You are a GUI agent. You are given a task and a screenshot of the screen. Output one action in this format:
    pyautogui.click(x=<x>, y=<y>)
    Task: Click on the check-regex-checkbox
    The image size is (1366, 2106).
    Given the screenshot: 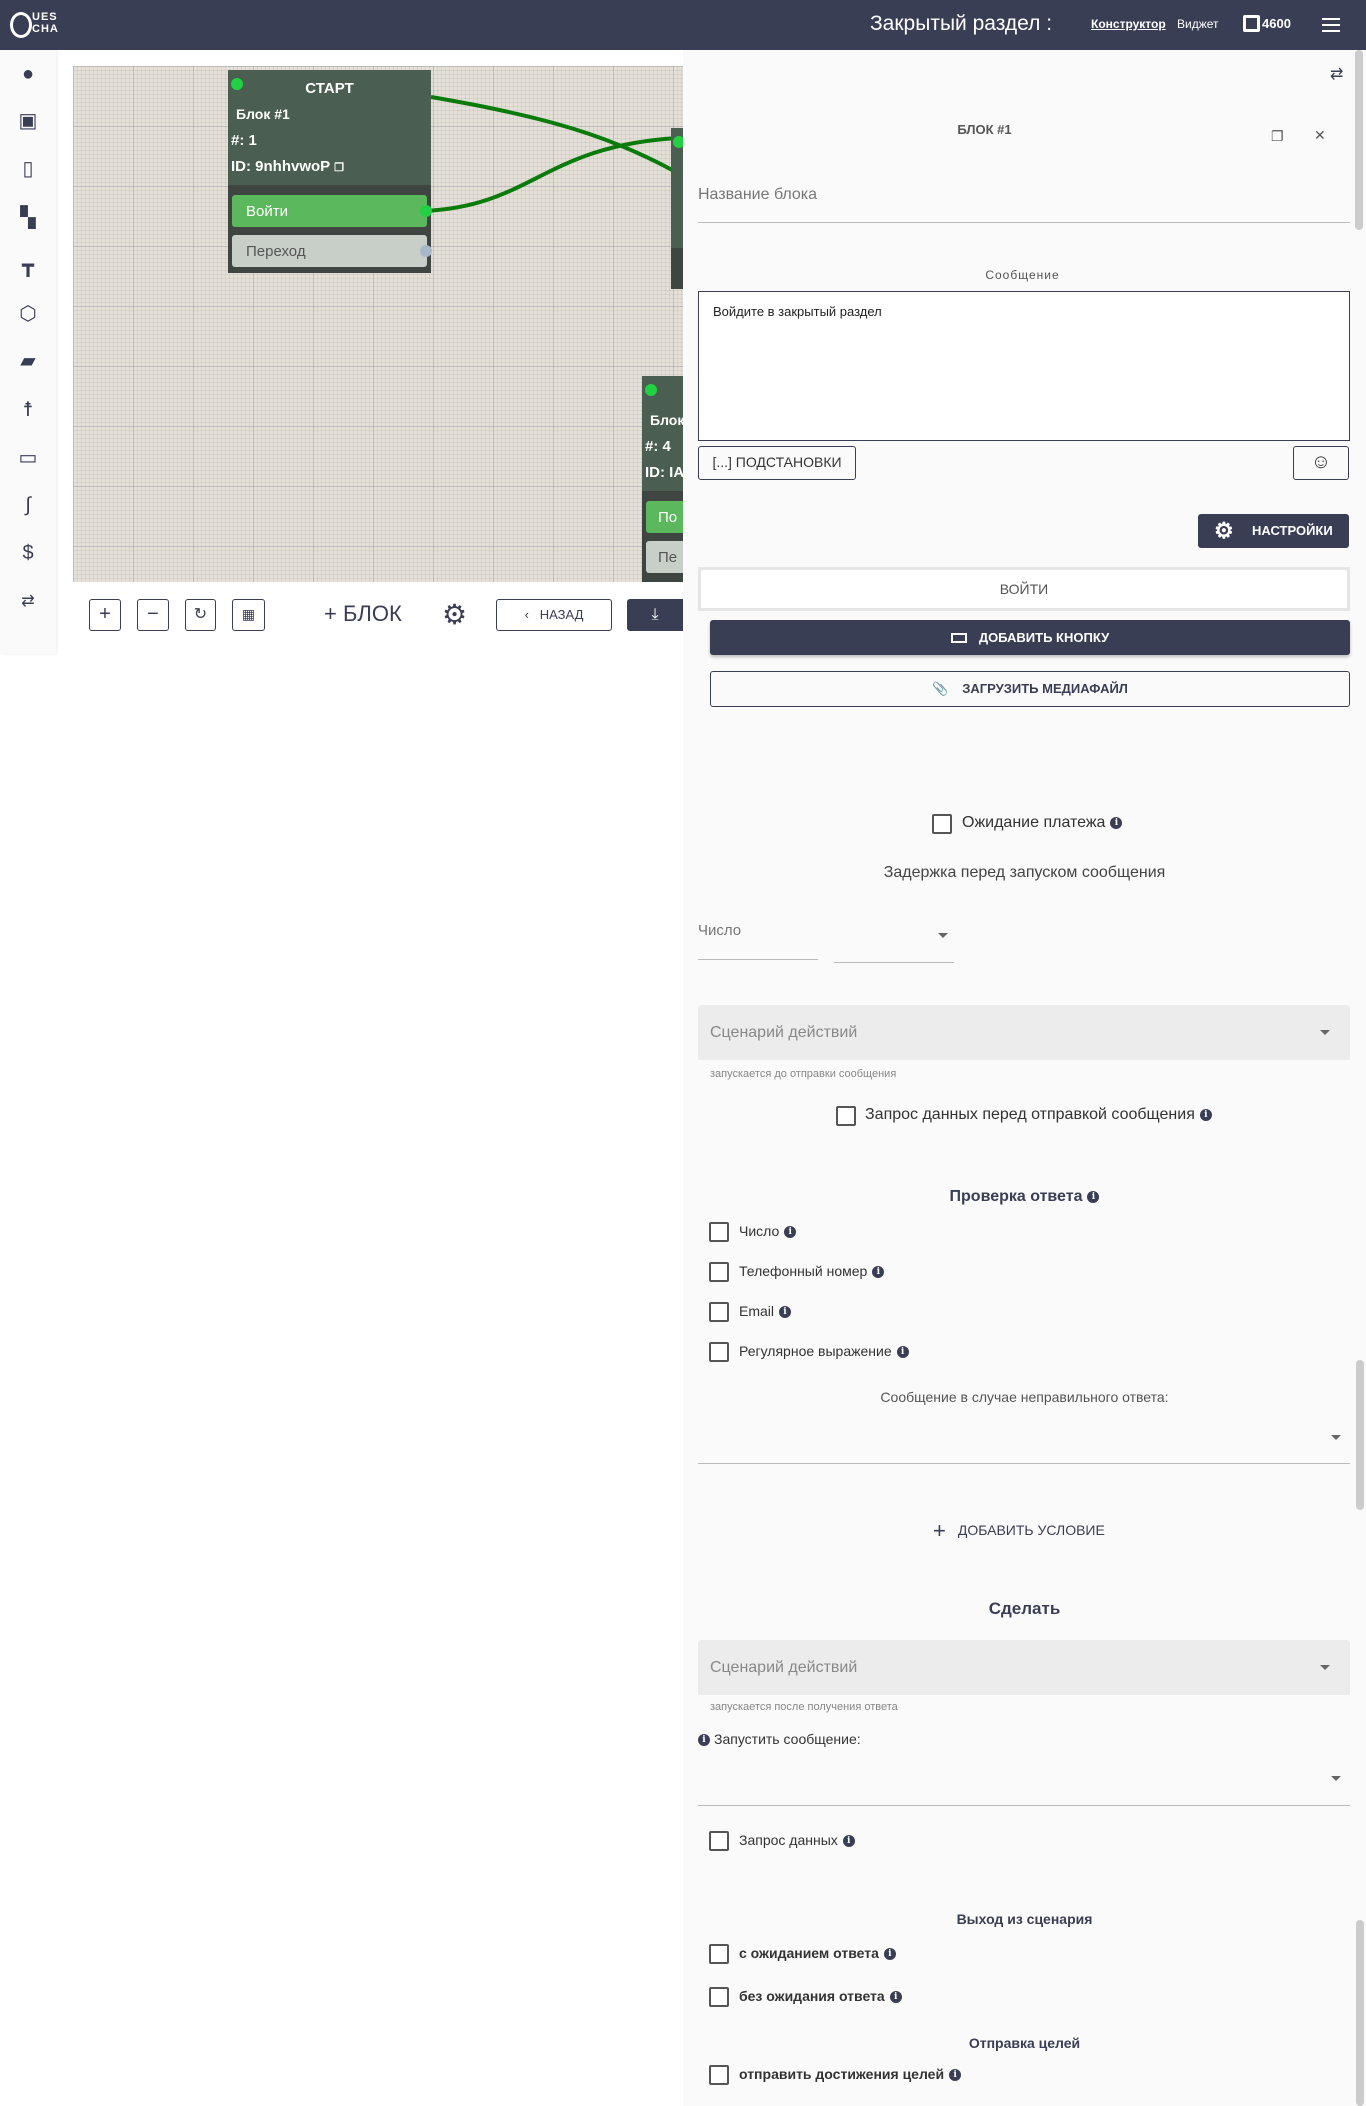 What is the action you would take?
    pyautogui.click(x=719, y=1352)
    